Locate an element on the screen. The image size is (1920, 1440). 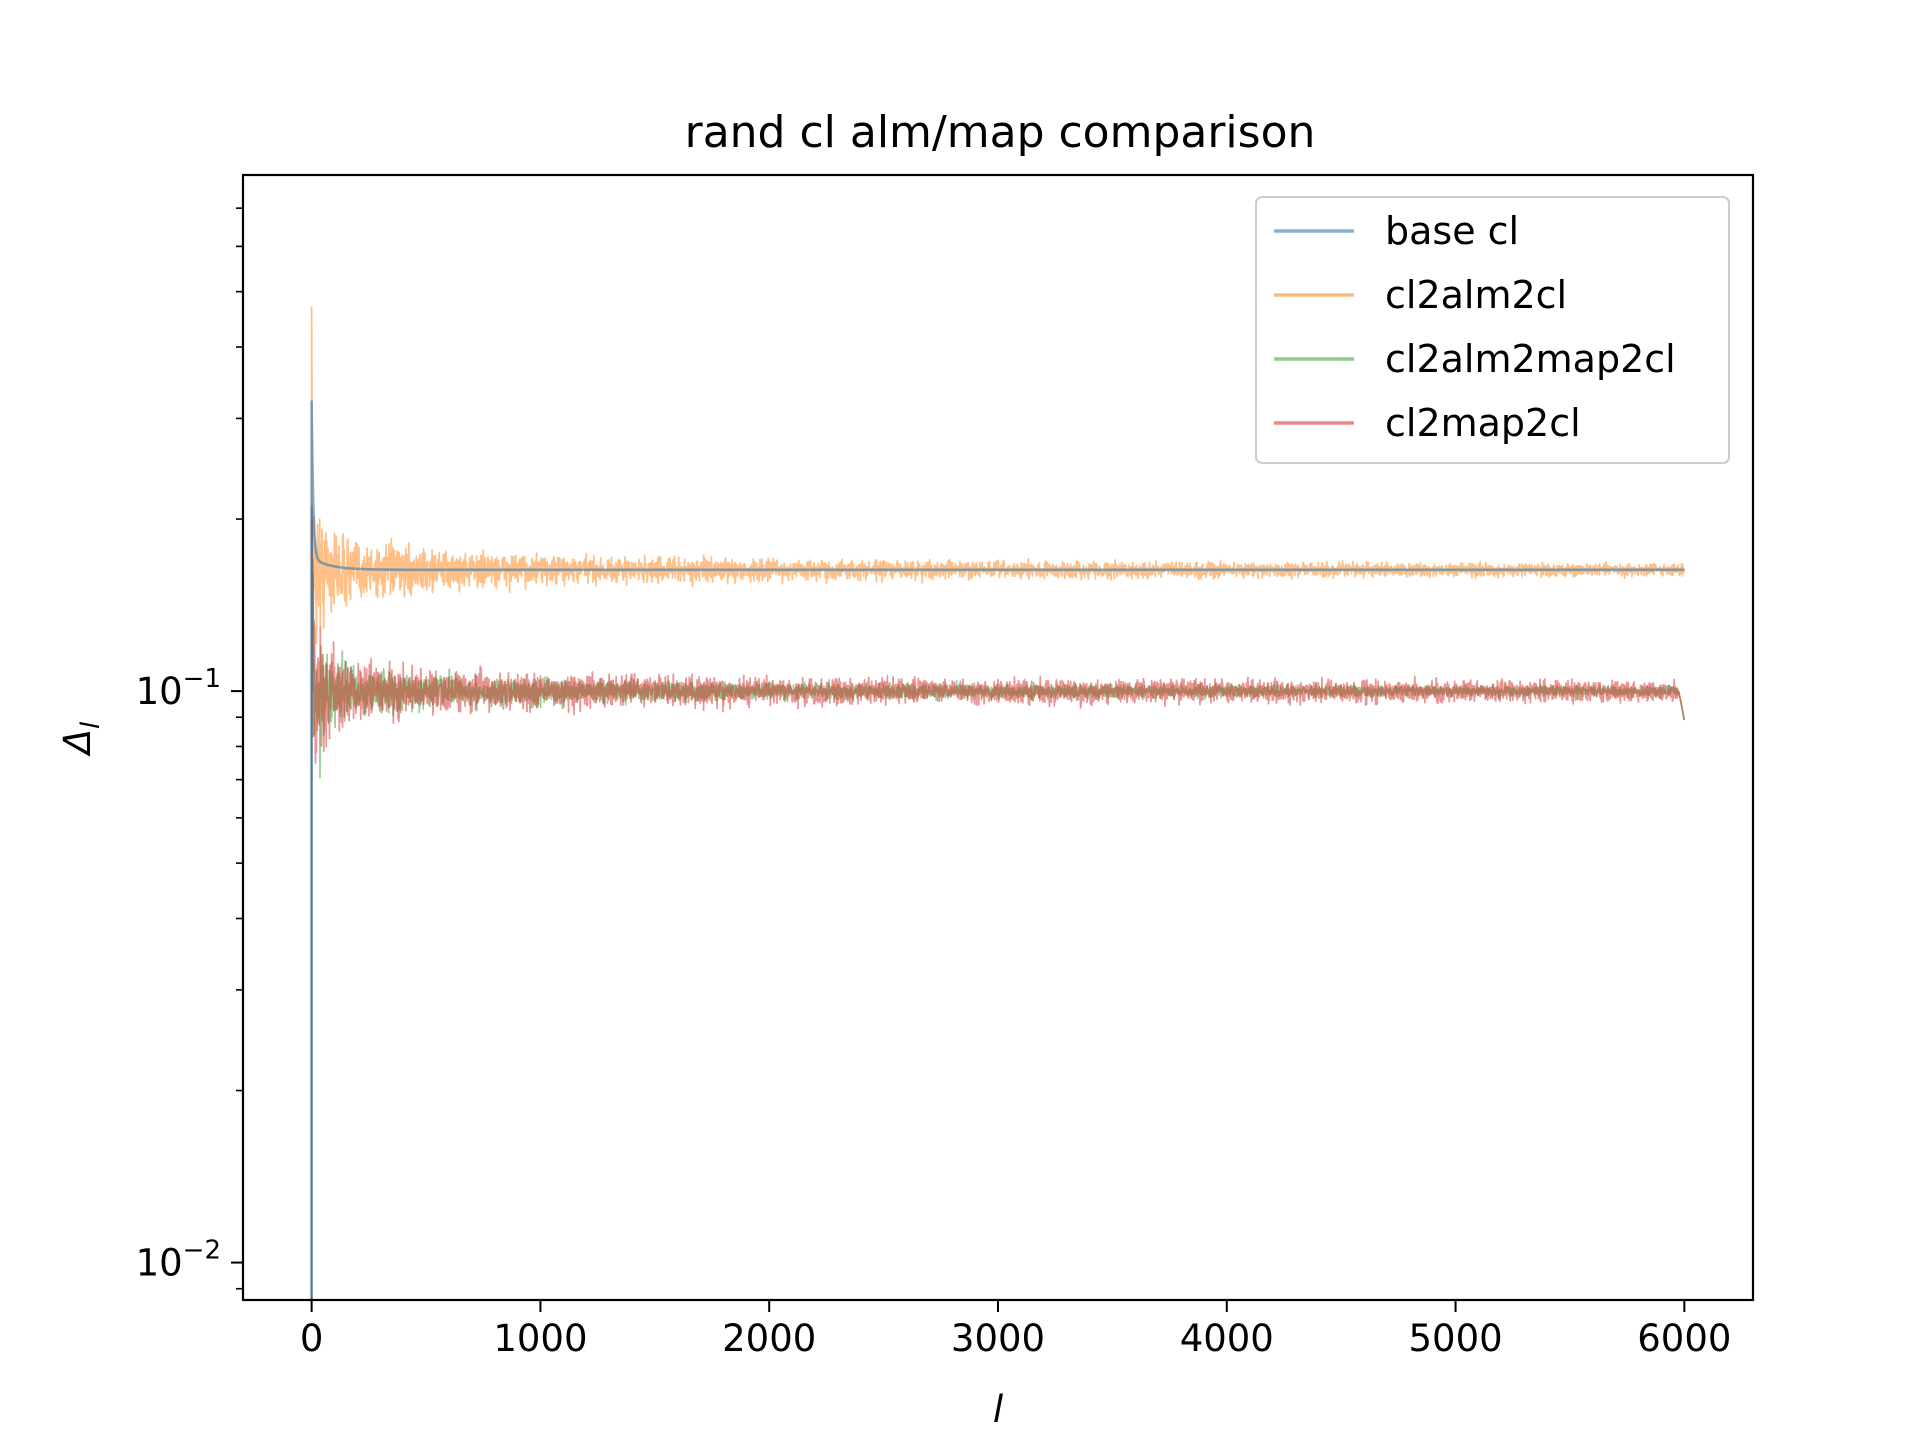
x-axis-label: l is located at coordinates (998, 1409).